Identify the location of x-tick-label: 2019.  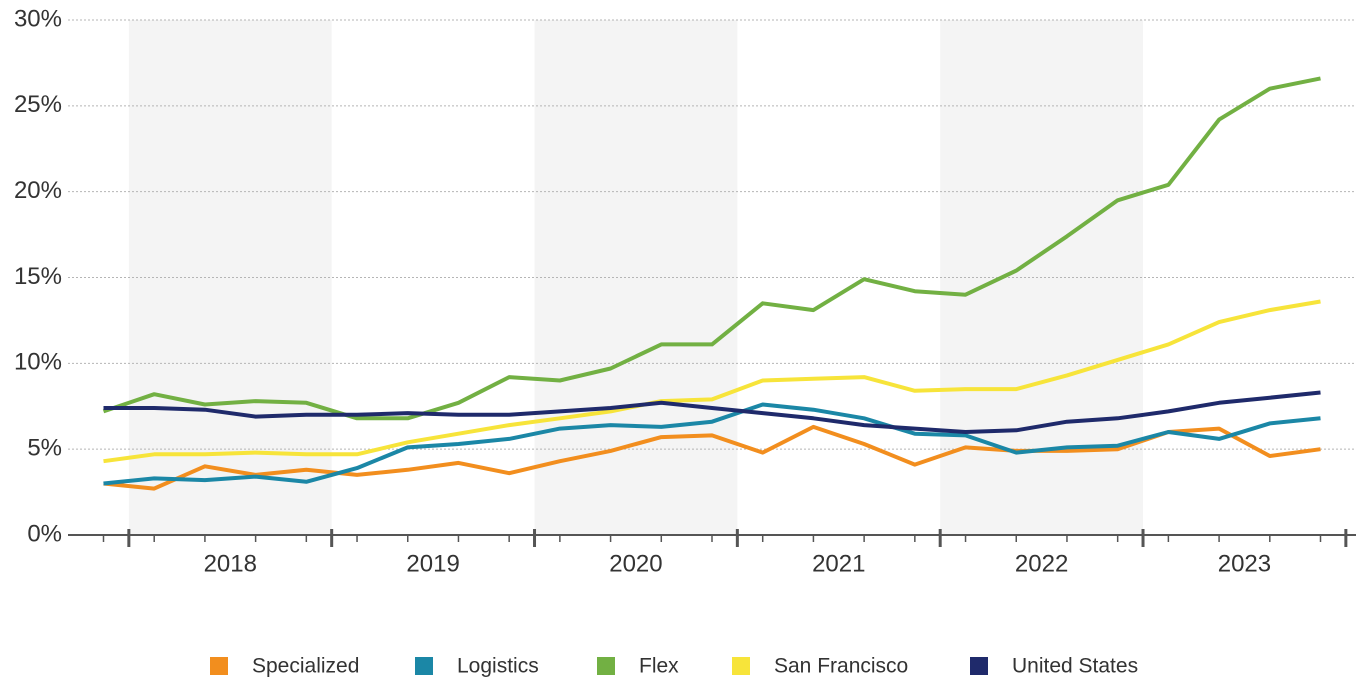
(432, 563).